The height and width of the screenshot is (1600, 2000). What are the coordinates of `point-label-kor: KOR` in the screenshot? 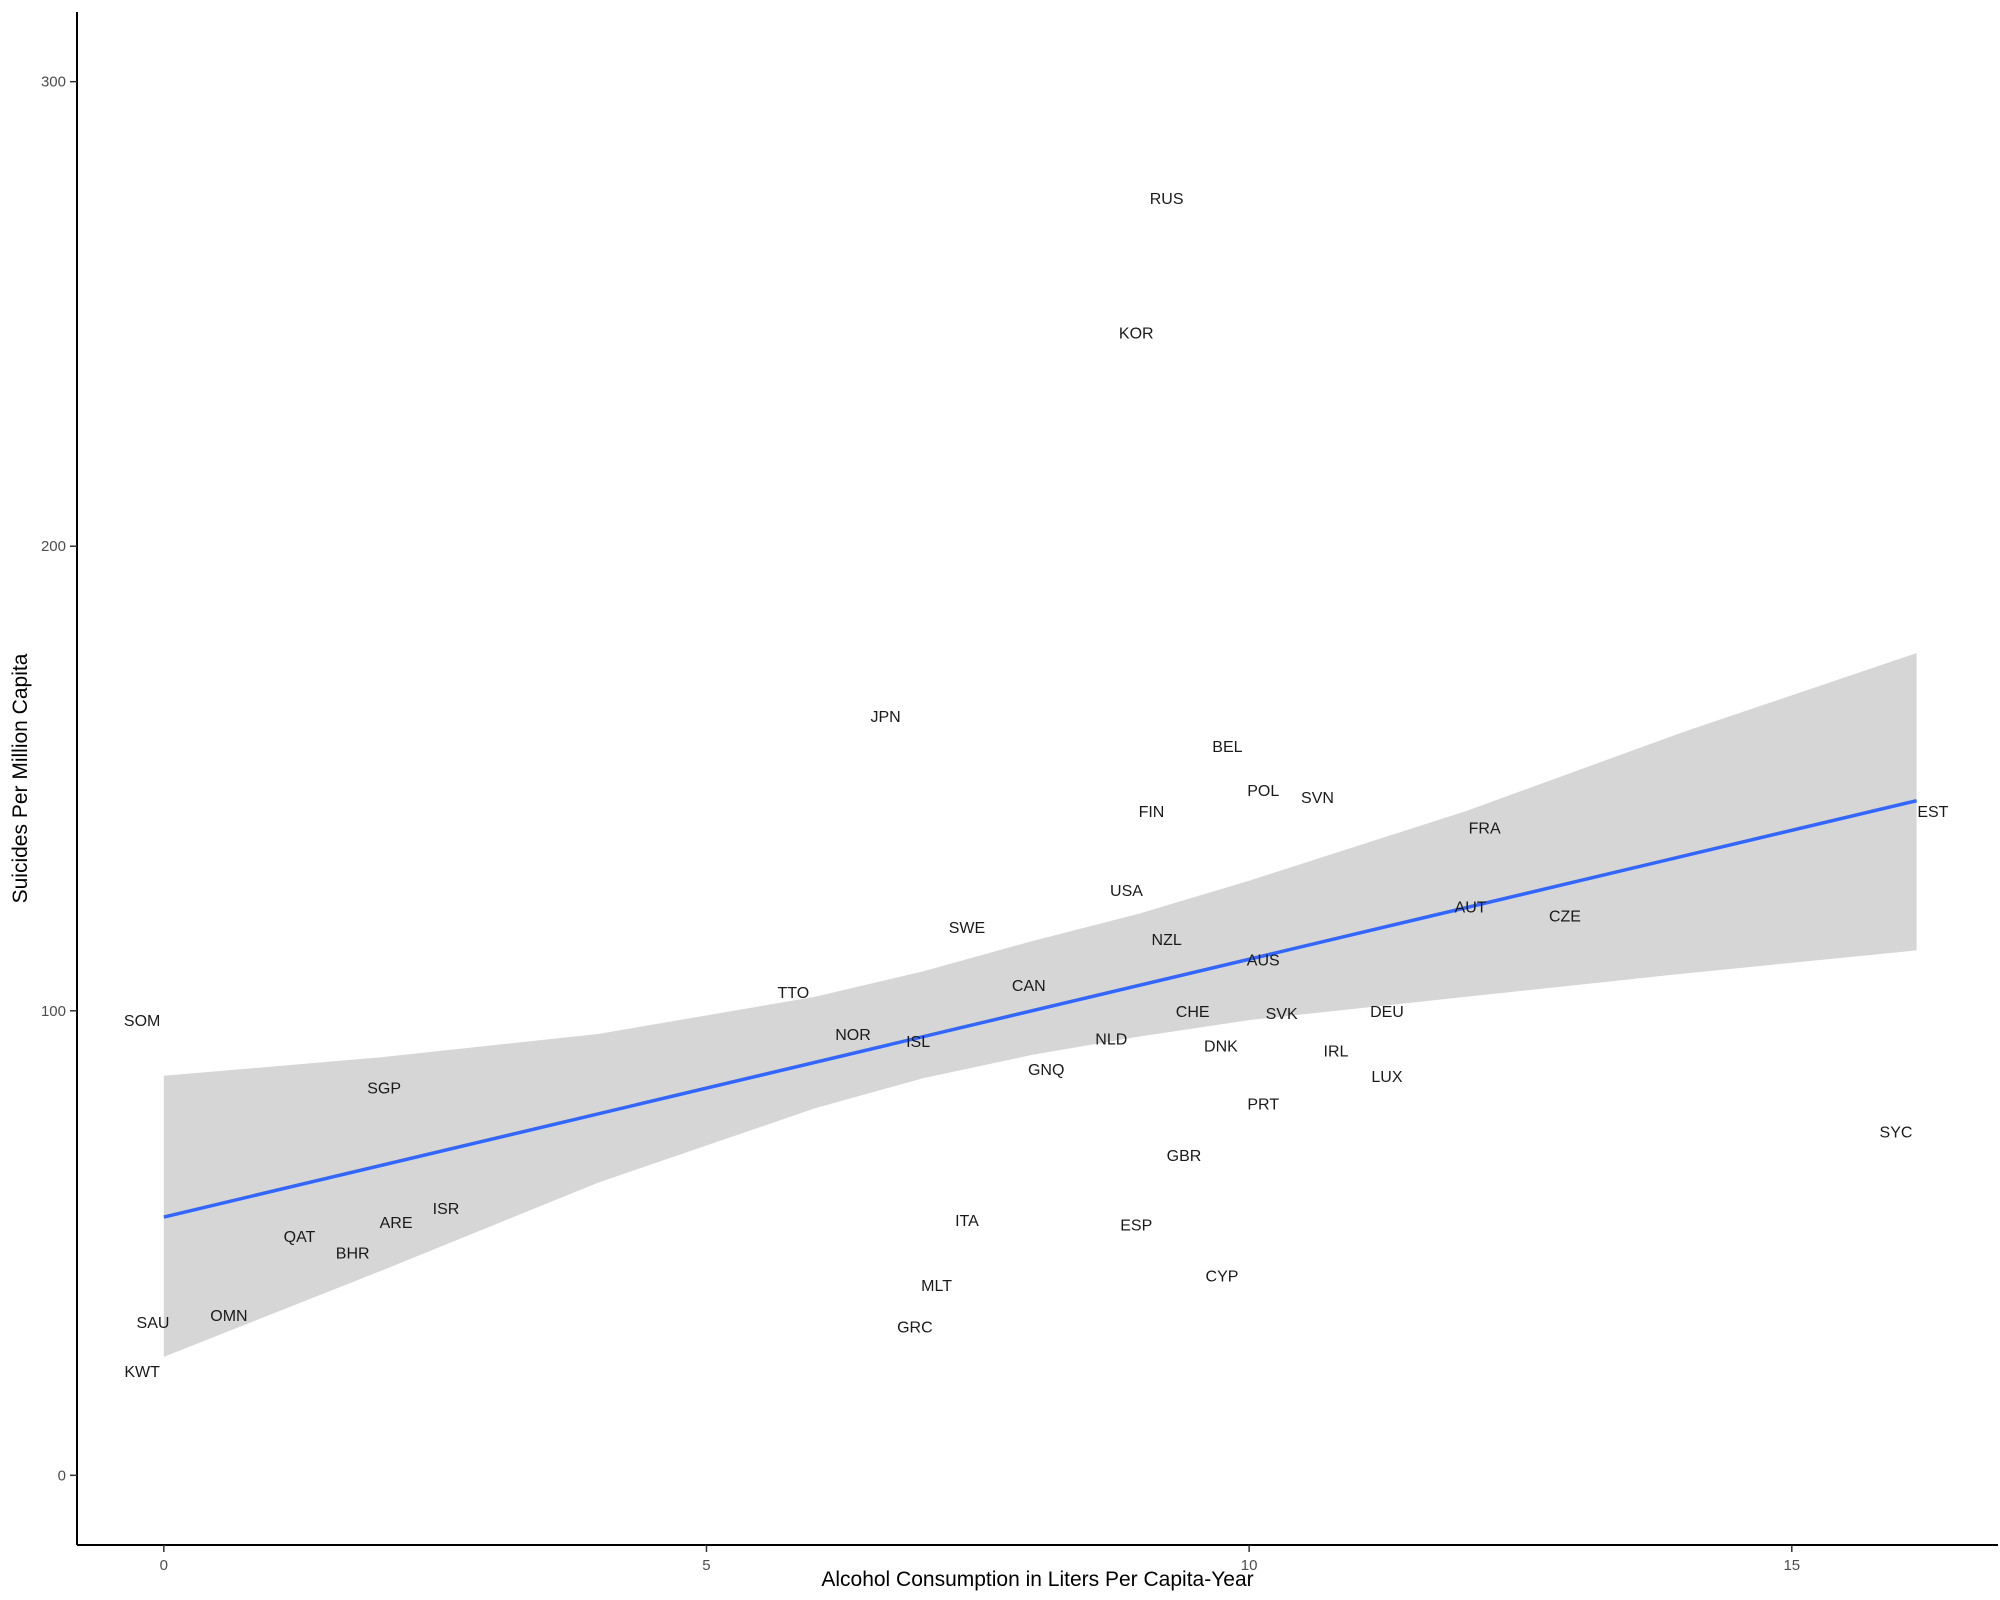 It's located at (1136, 334).